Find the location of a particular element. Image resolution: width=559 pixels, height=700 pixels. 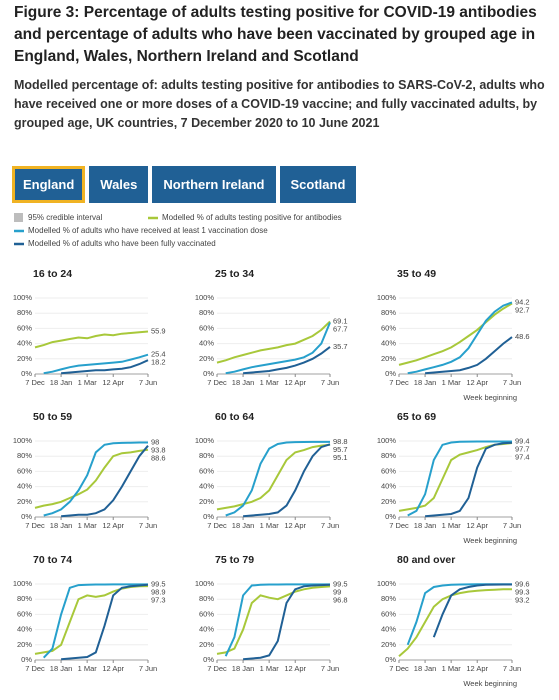

legend-swatch is located at coordinates (18, 217).